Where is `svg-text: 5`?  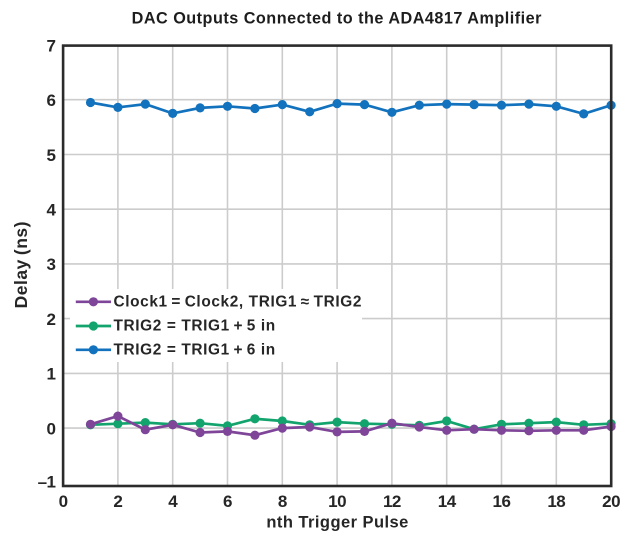
svg-text: 5 is located at coordinates (51, 155).